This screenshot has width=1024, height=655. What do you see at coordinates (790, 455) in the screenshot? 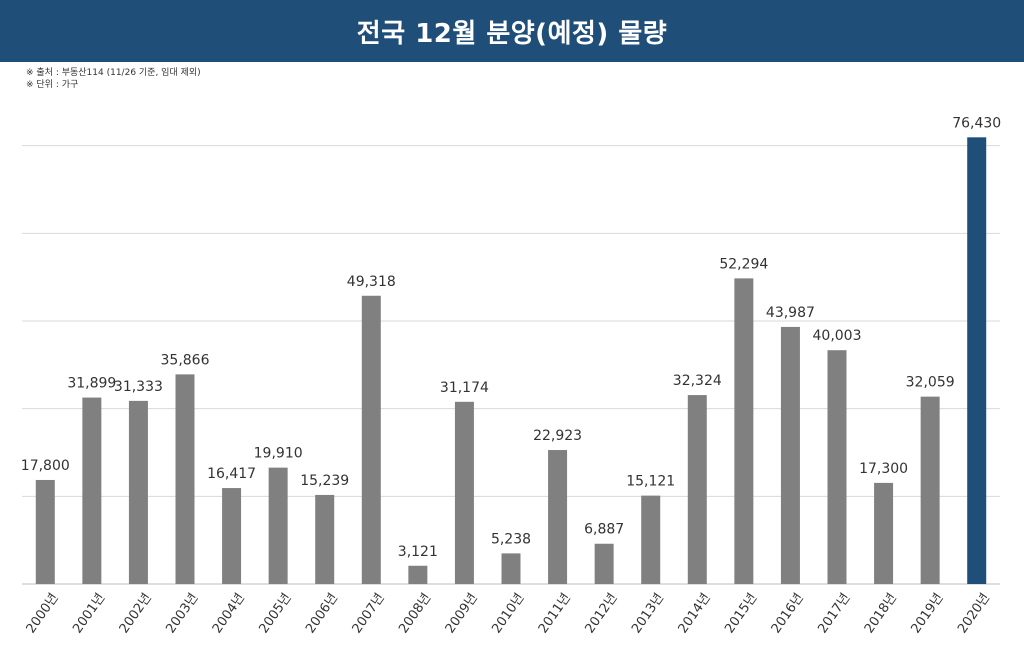
I see `bar-2016년` at bounding box center [790, 455].